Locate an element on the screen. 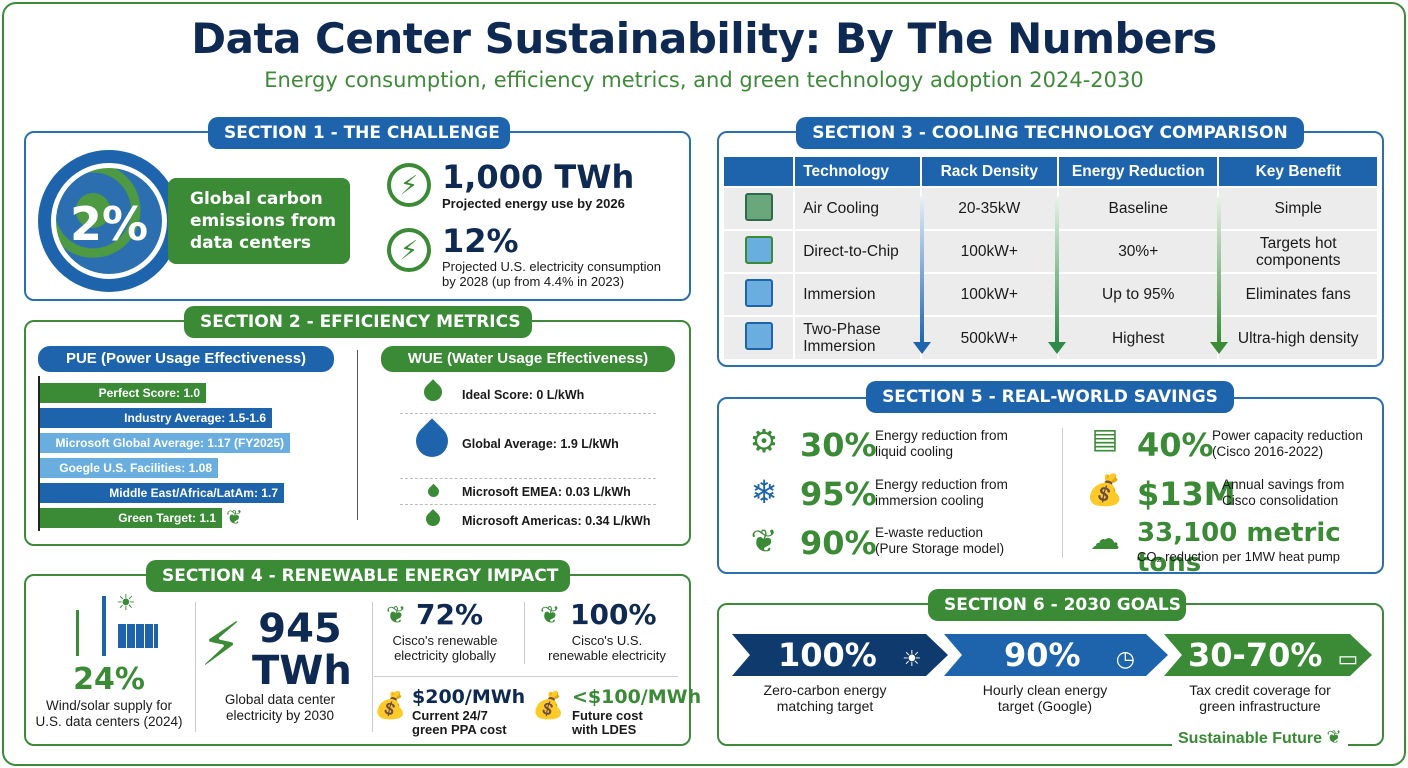 The width and height of the screenshot is (1408, 768). table-row: Air Cooling 20-35kW Baseline Simple is located at coordinates (1050, 208).